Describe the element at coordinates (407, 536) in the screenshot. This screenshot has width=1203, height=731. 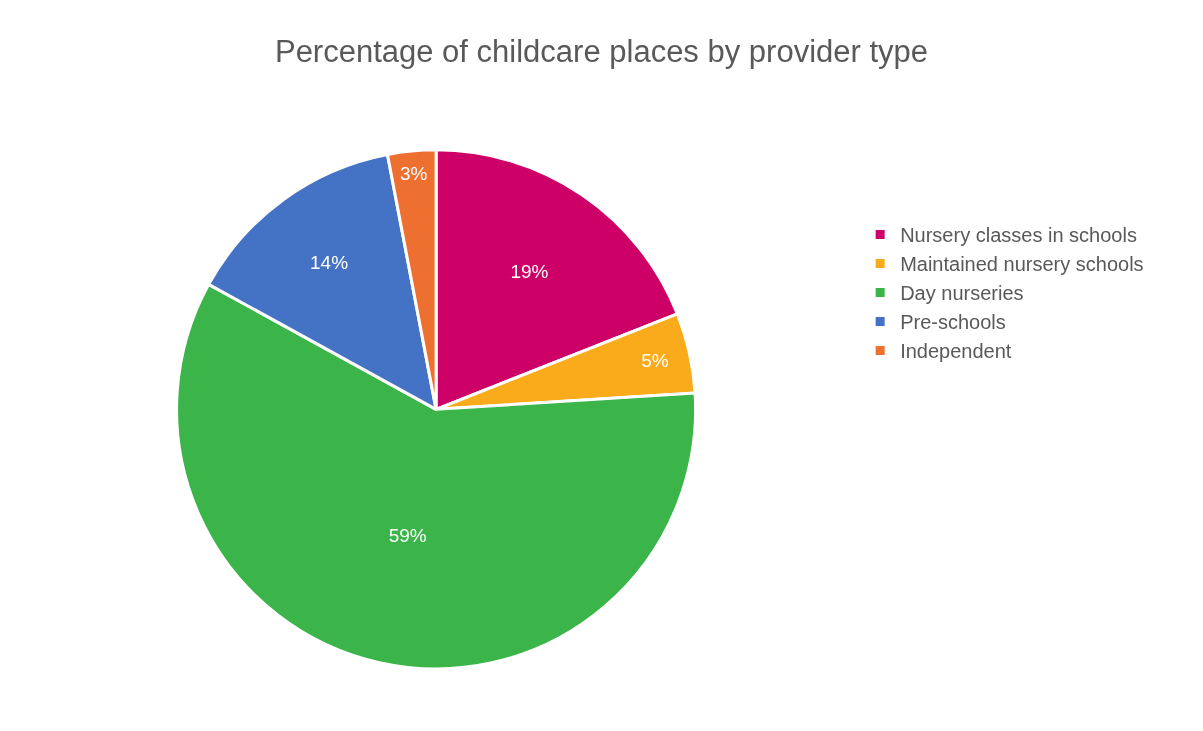
I see `data-label: 59%` at that location.